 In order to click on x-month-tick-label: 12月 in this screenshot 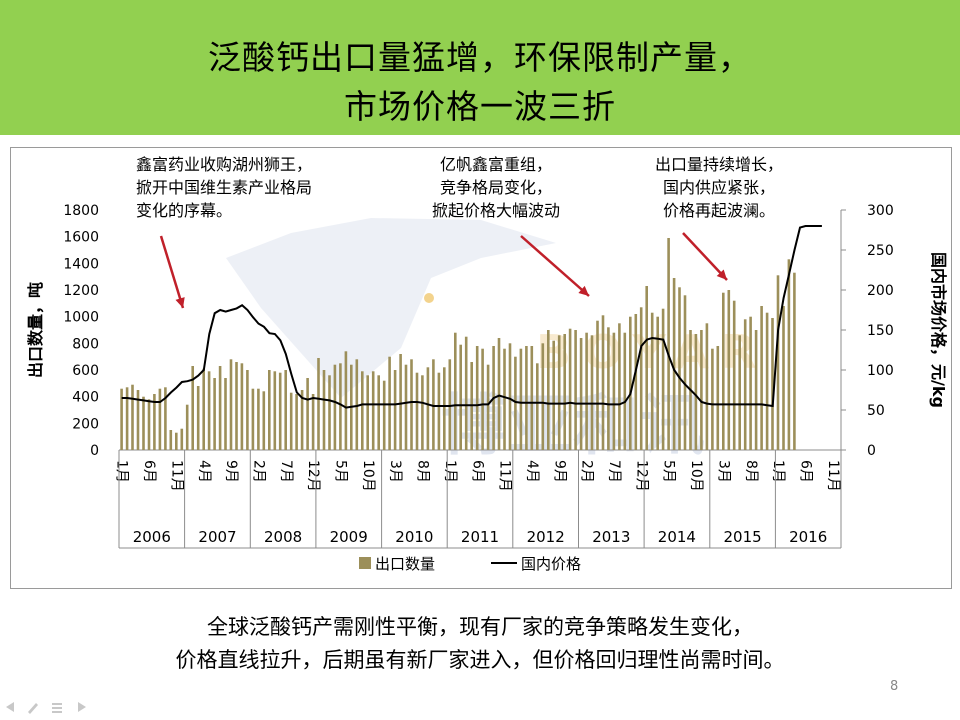, I will do `click(313, 476)`.